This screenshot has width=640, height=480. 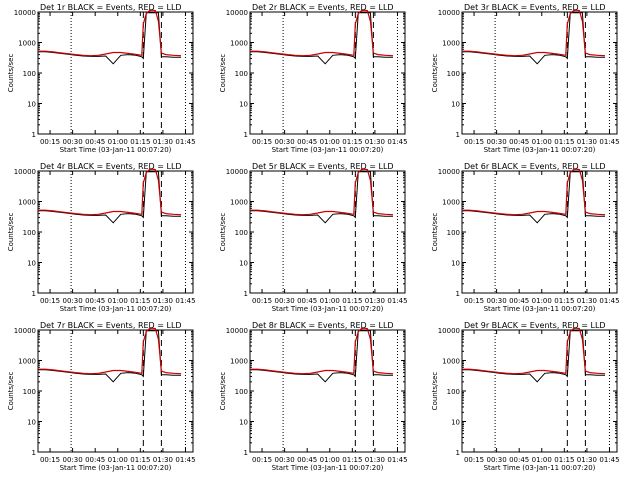 What do you see at coordinates (535, 7) in the screenshot?
I see `panel-title: Det 3r BLACK = Events, RED = LLD` at bounding box center [535, 7].